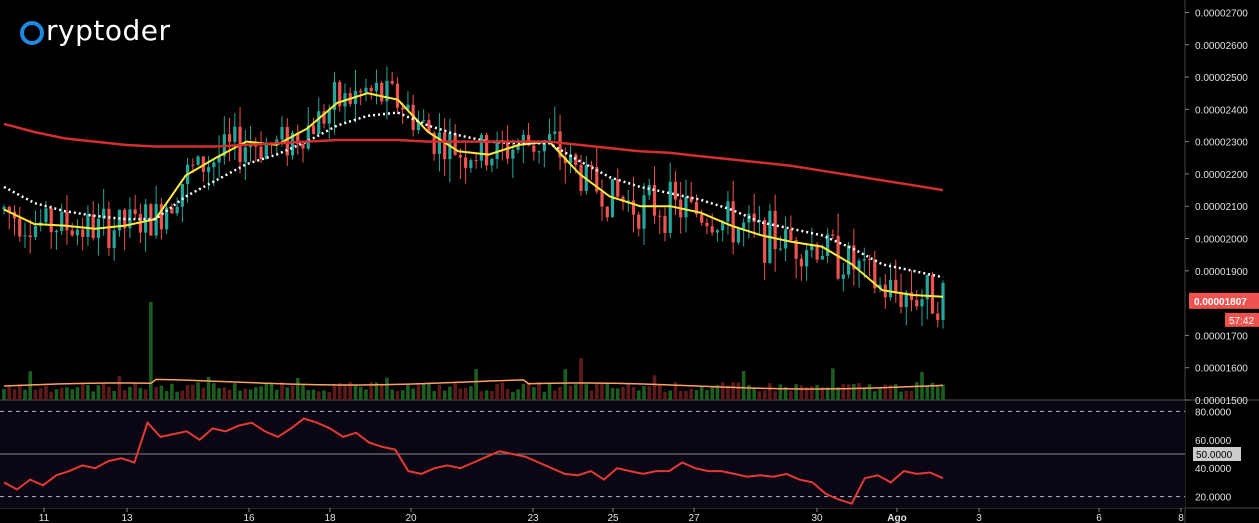 This screenshot has height=523, width=1259. What do you see at coordinates (1213, 498) in the screenshot?
I see `rsi-tick-label: 20.0000` at bounding box center [1213, 498].